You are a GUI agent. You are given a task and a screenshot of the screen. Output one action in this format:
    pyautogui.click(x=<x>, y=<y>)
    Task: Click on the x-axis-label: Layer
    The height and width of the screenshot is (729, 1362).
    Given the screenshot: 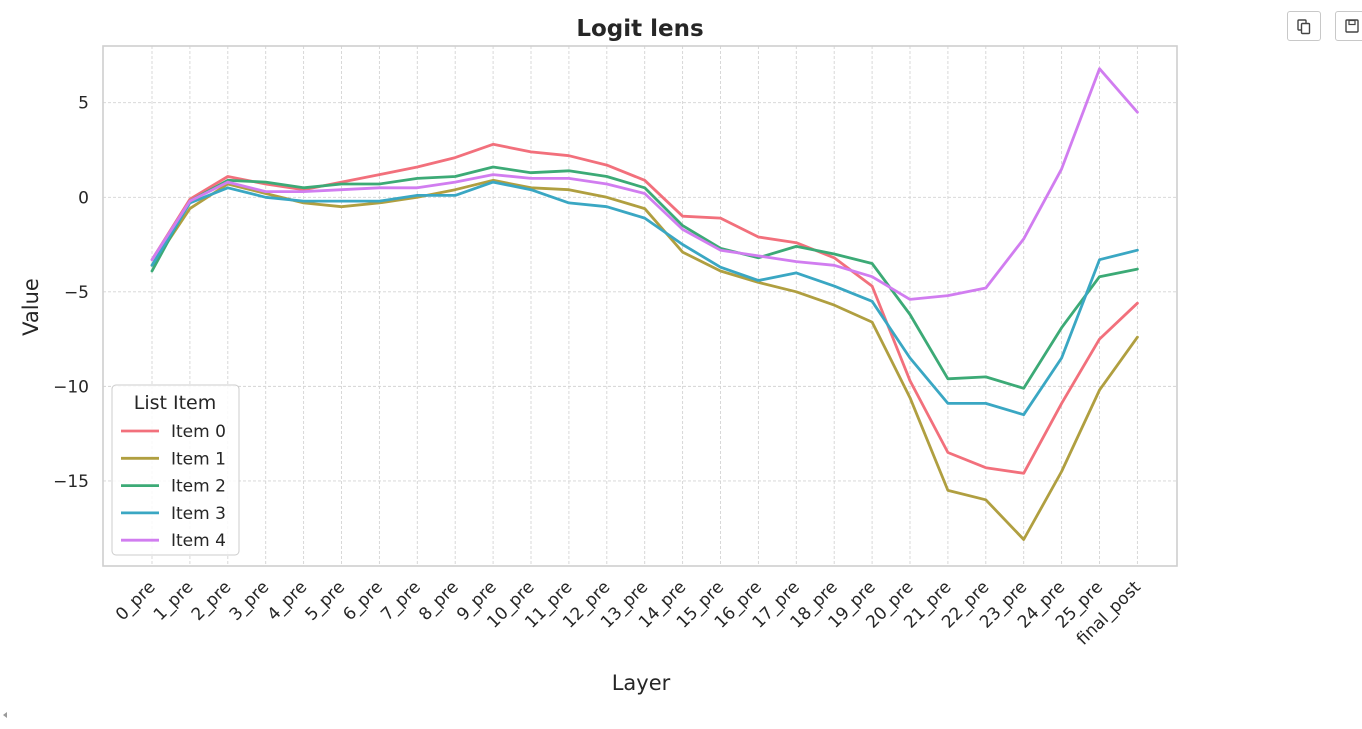 What is the action you would take?
    pyautogui.click(x=641, y=683)
    